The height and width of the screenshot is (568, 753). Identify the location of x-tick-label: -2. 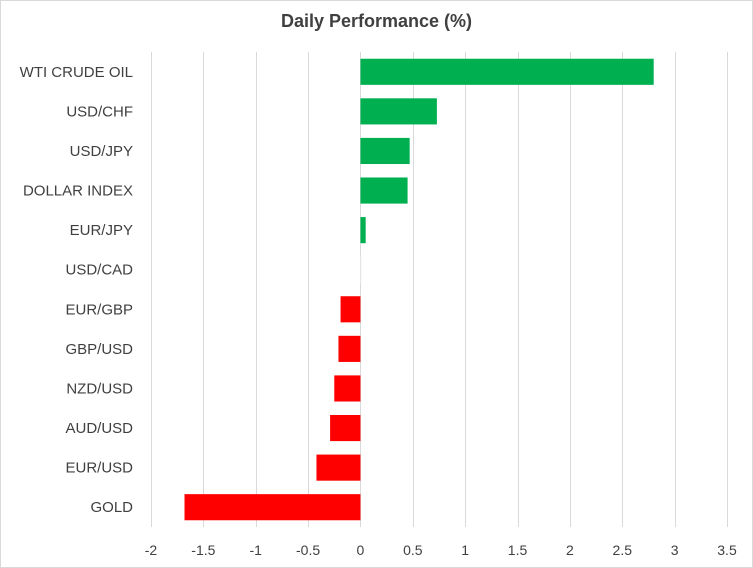
(151, 550).